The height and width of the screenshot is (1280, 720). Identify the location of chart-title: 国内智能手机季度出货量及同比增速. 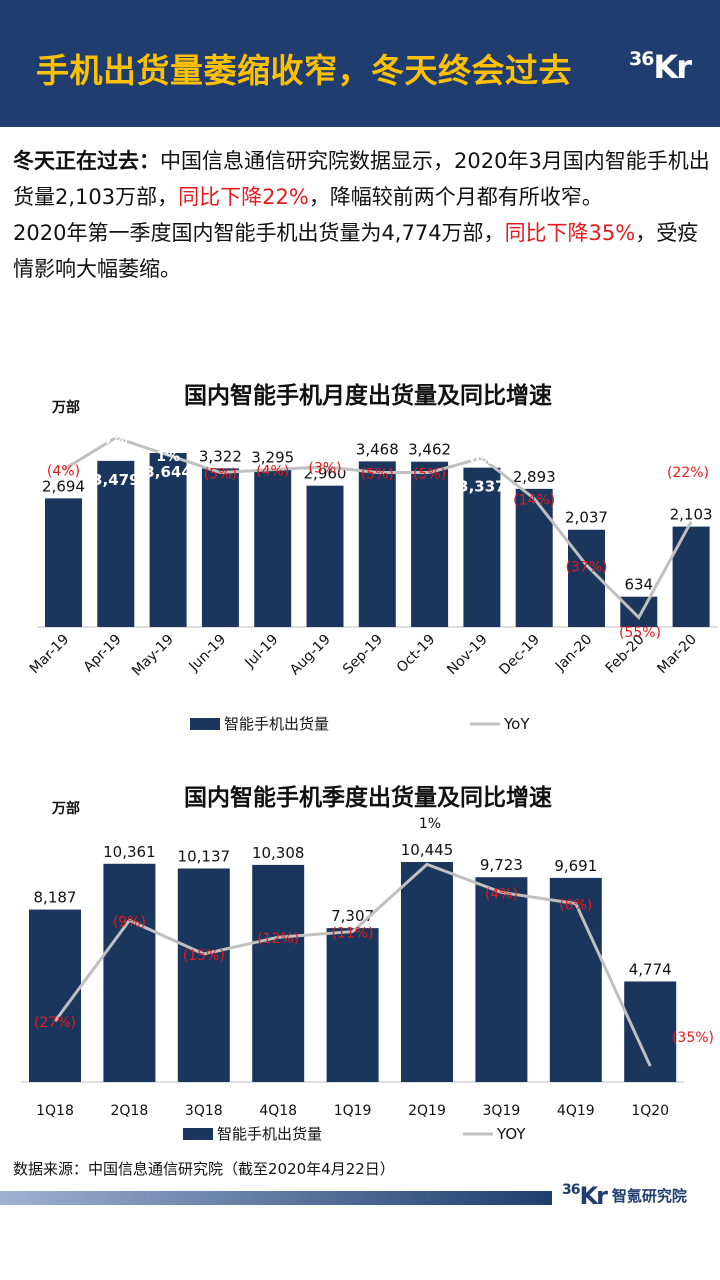
(368, 797).